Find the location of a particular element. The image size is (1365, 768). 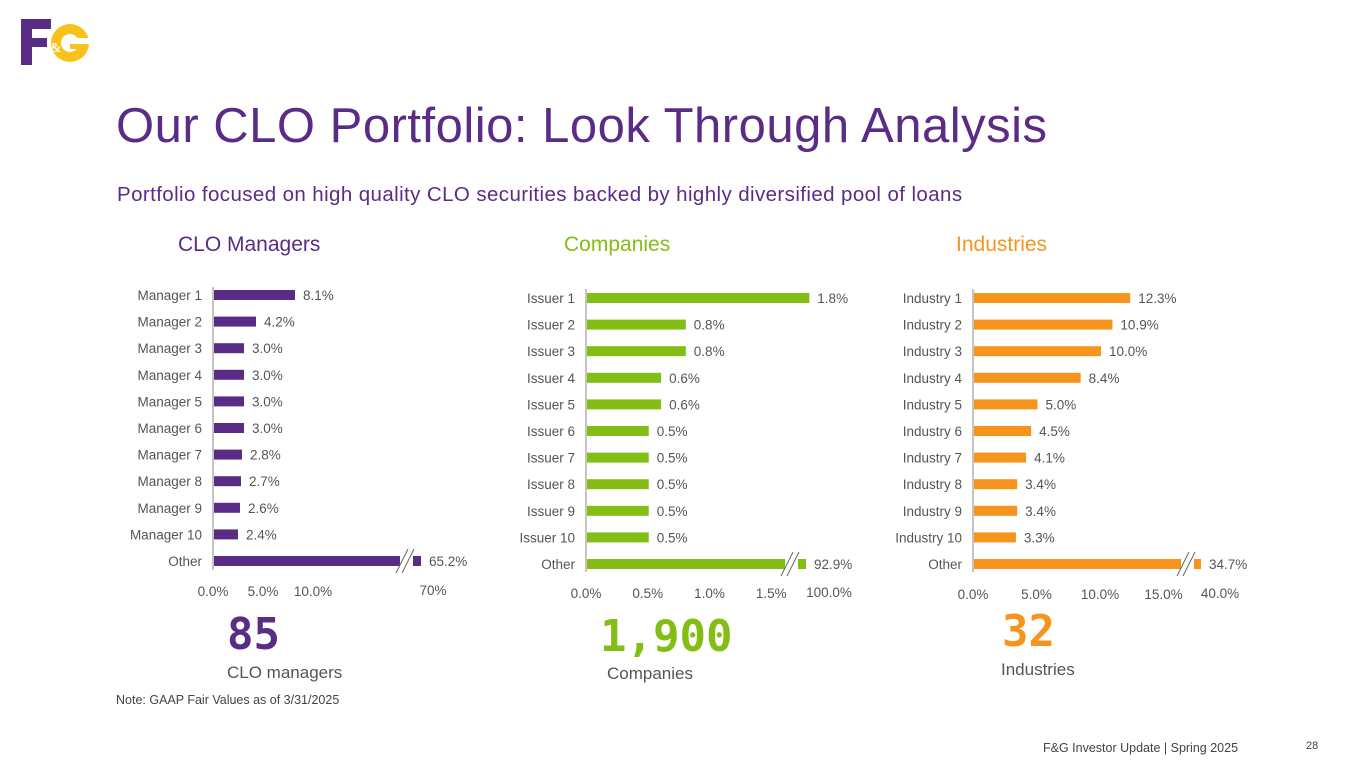

industries-category-label: Other is located at coordinates (945, 564).